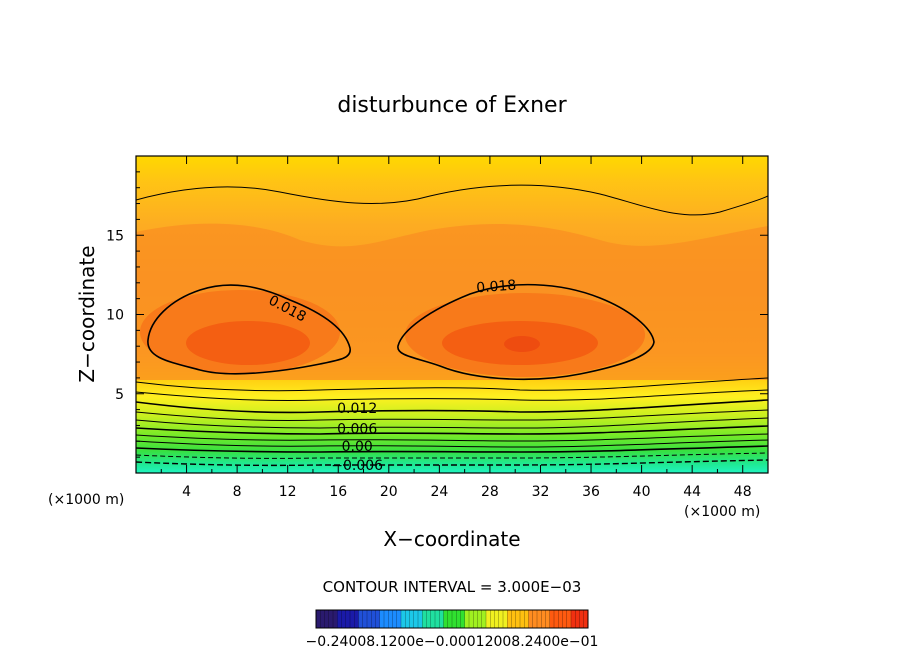 The height and width of the screenshot is (654, 904). Describe the element at coordinates (452, 105) in the screenshot. I see `chart-title: disturbunce of Exner` at that location.